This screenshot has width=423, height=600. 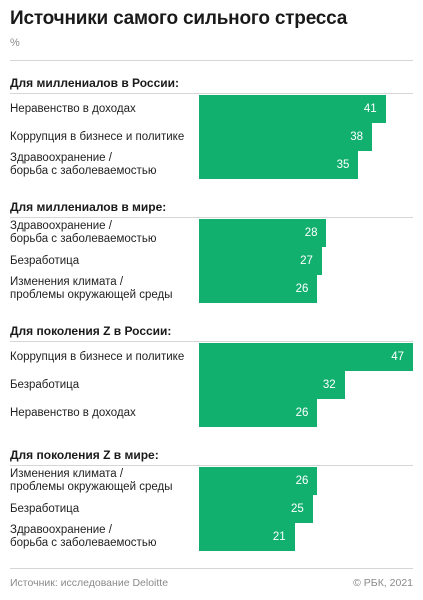 What do you see at coordinates (311, 233) in the screenshot?
I see `bar-value-label: 28` at bounding box center [311, 233].